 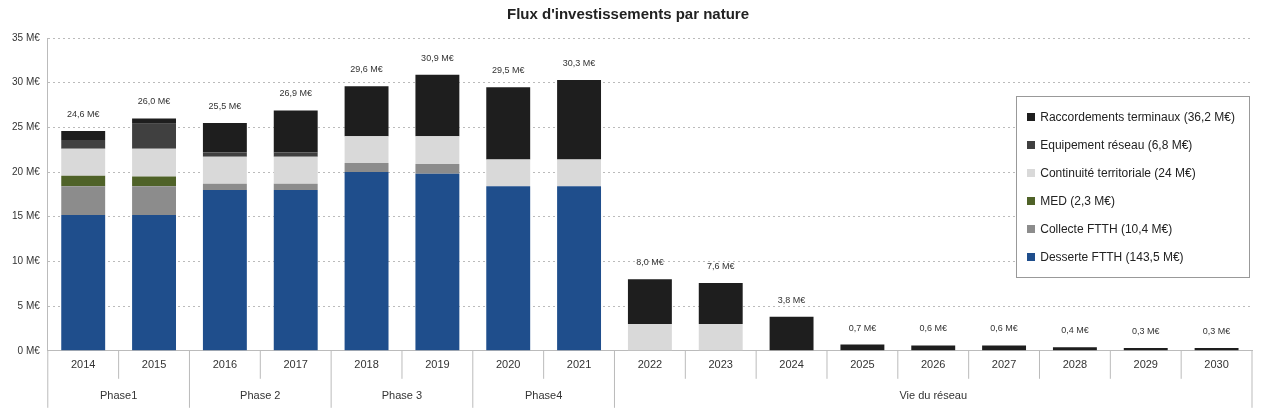 What do you see at coordinates (437, 364) in the screenshot?
I see `x-tick-label: 2019` at bounding box center [437, 364].